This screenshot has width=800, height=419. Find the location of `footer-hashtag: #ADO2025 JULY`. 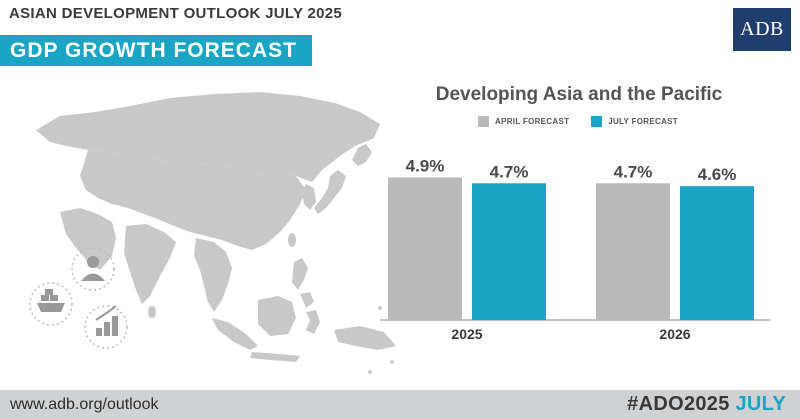

footer-hashtag: #ADO2025 JULY is located at coordinates (706, 404).